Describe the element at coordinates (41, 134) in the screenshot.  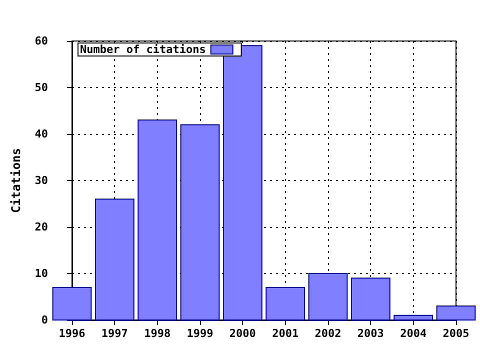
I see `y-tick-label: 40` at that location.